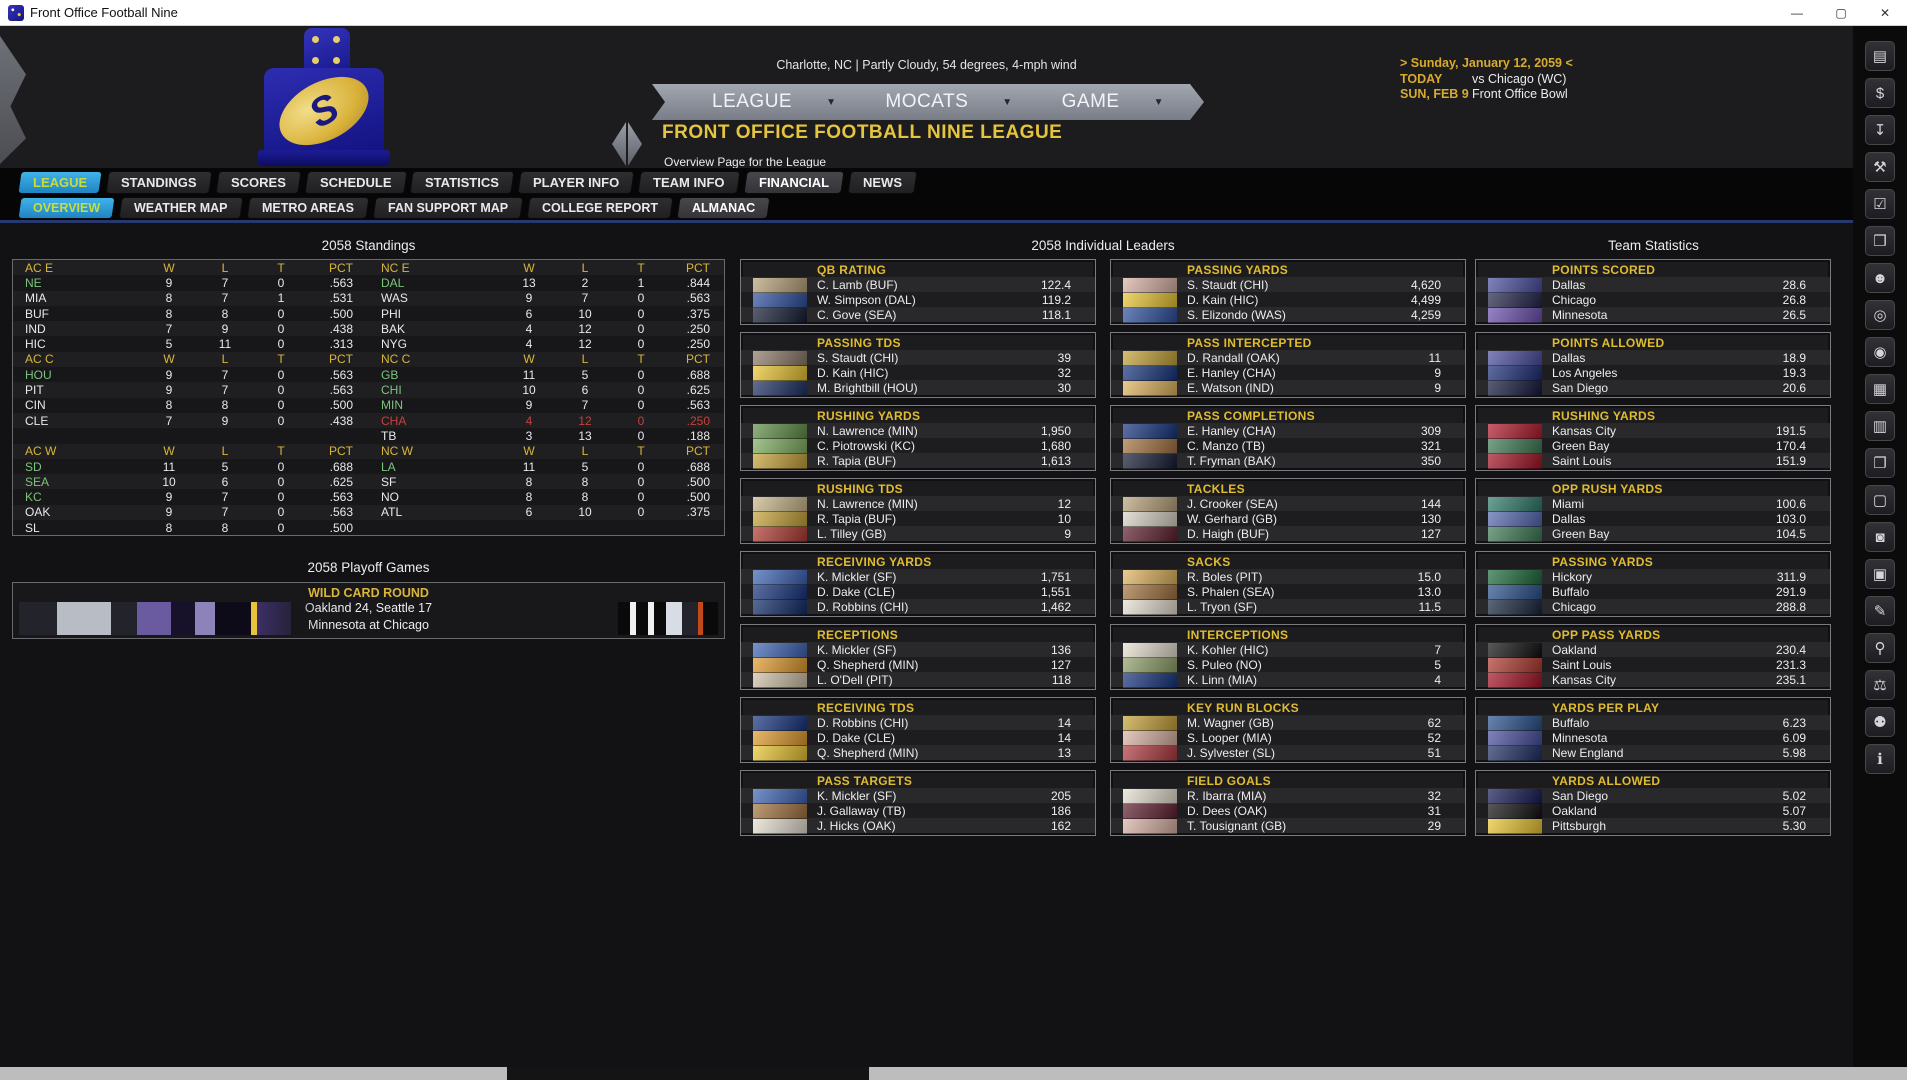 The width and height of the screenshot is (1907, 1080). What do you see at coordinates (918, 606) in the screenshot?
I see `leader-row: D. Robbins (CHI) 1,462` at bounding box center [918, 606].